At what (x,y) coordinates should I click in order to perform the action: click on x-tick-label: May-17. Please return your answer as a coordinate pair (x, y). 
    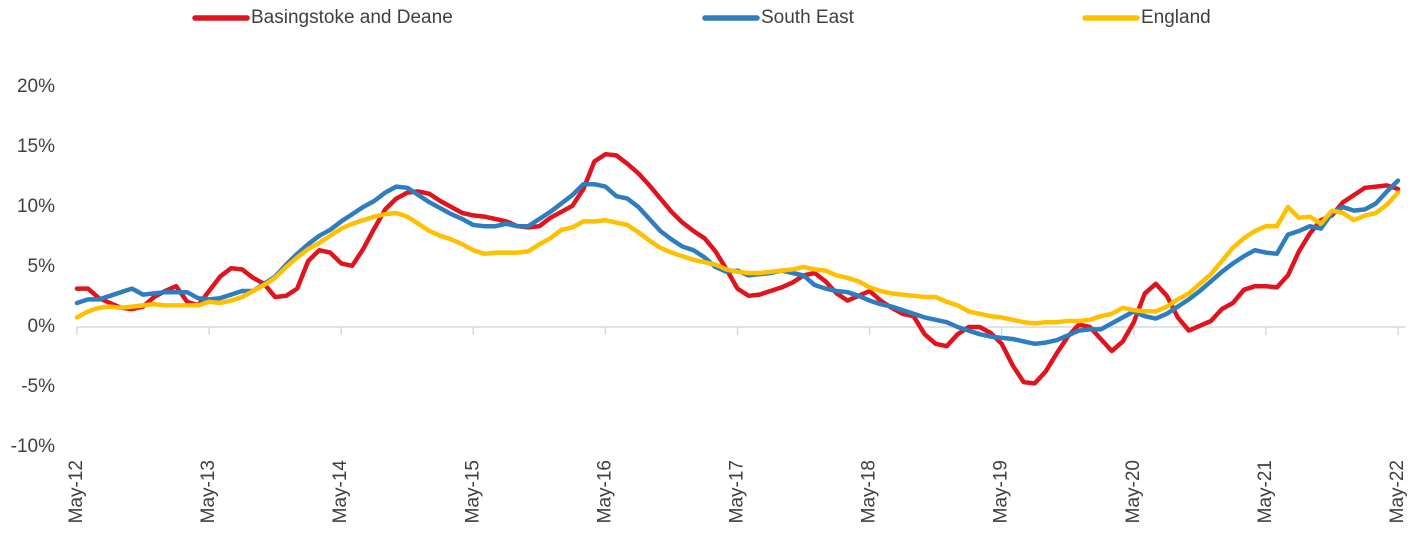
    Looking at the image, I should click on (737, 491).